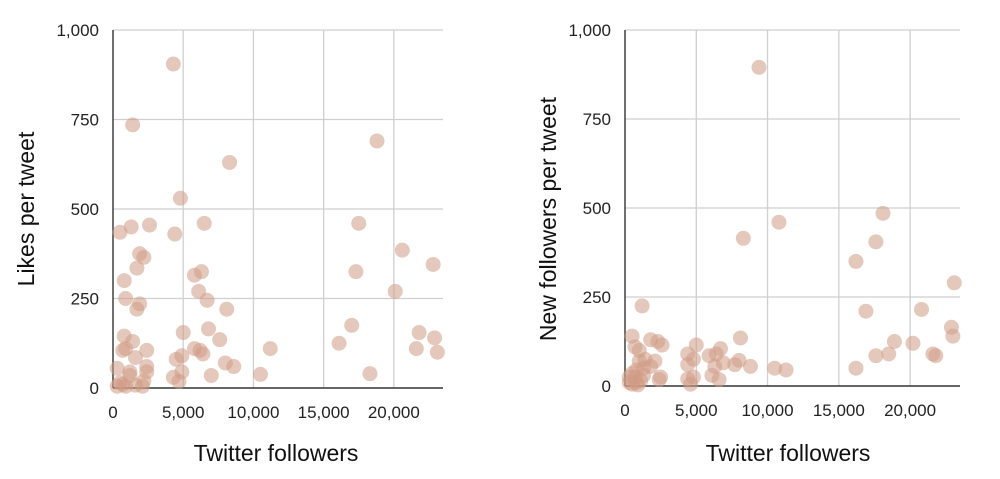 Image resolution: width=1000 pixels, height=479 pixels. I want to click on y-axis-title: New followers per tweet, so click(548, 218).